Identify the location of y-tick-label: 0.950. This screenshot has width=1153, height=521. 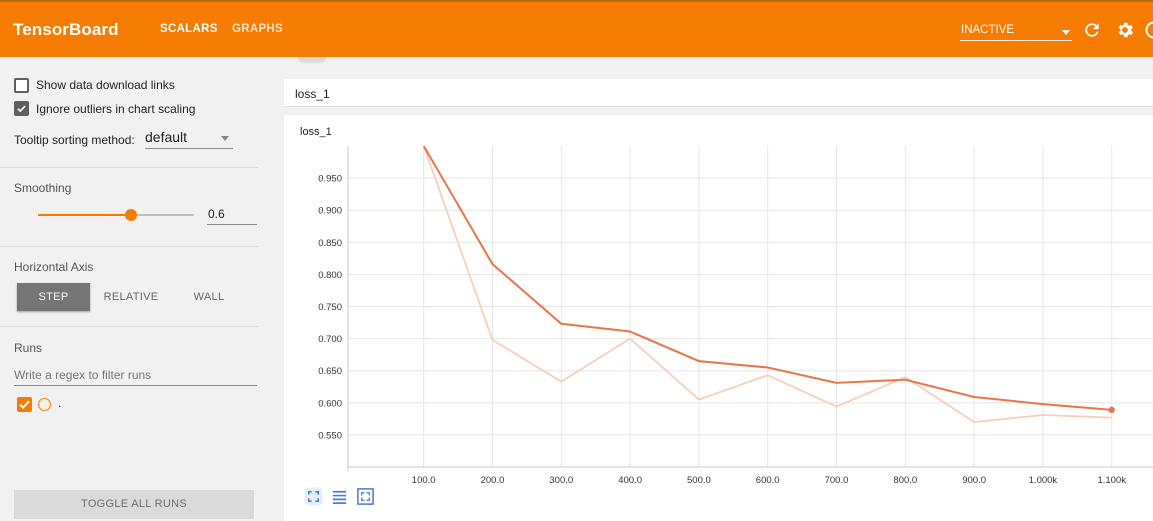
(330, 179).